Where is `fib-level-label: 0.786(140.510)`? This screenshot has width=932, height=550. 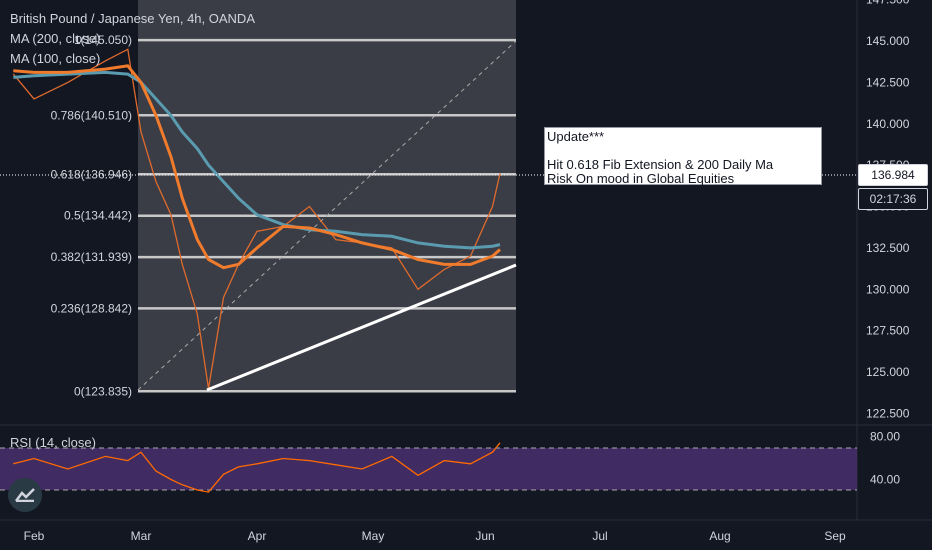
fib-level-label: 0.786(140.510) is located at coordinates (91, 115).